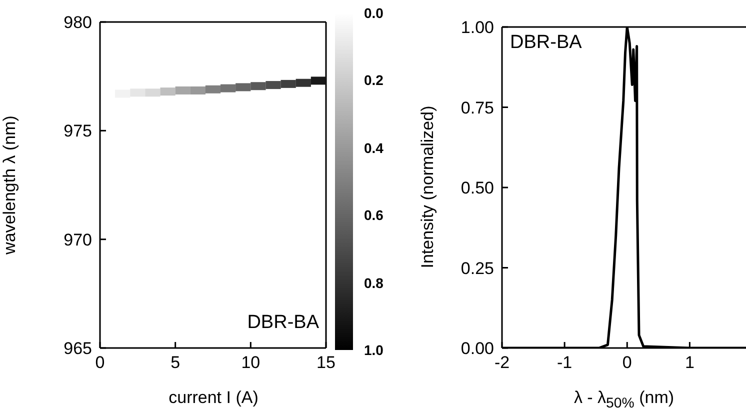  I want to click on y-tick-label: 965, so click(78, 348).